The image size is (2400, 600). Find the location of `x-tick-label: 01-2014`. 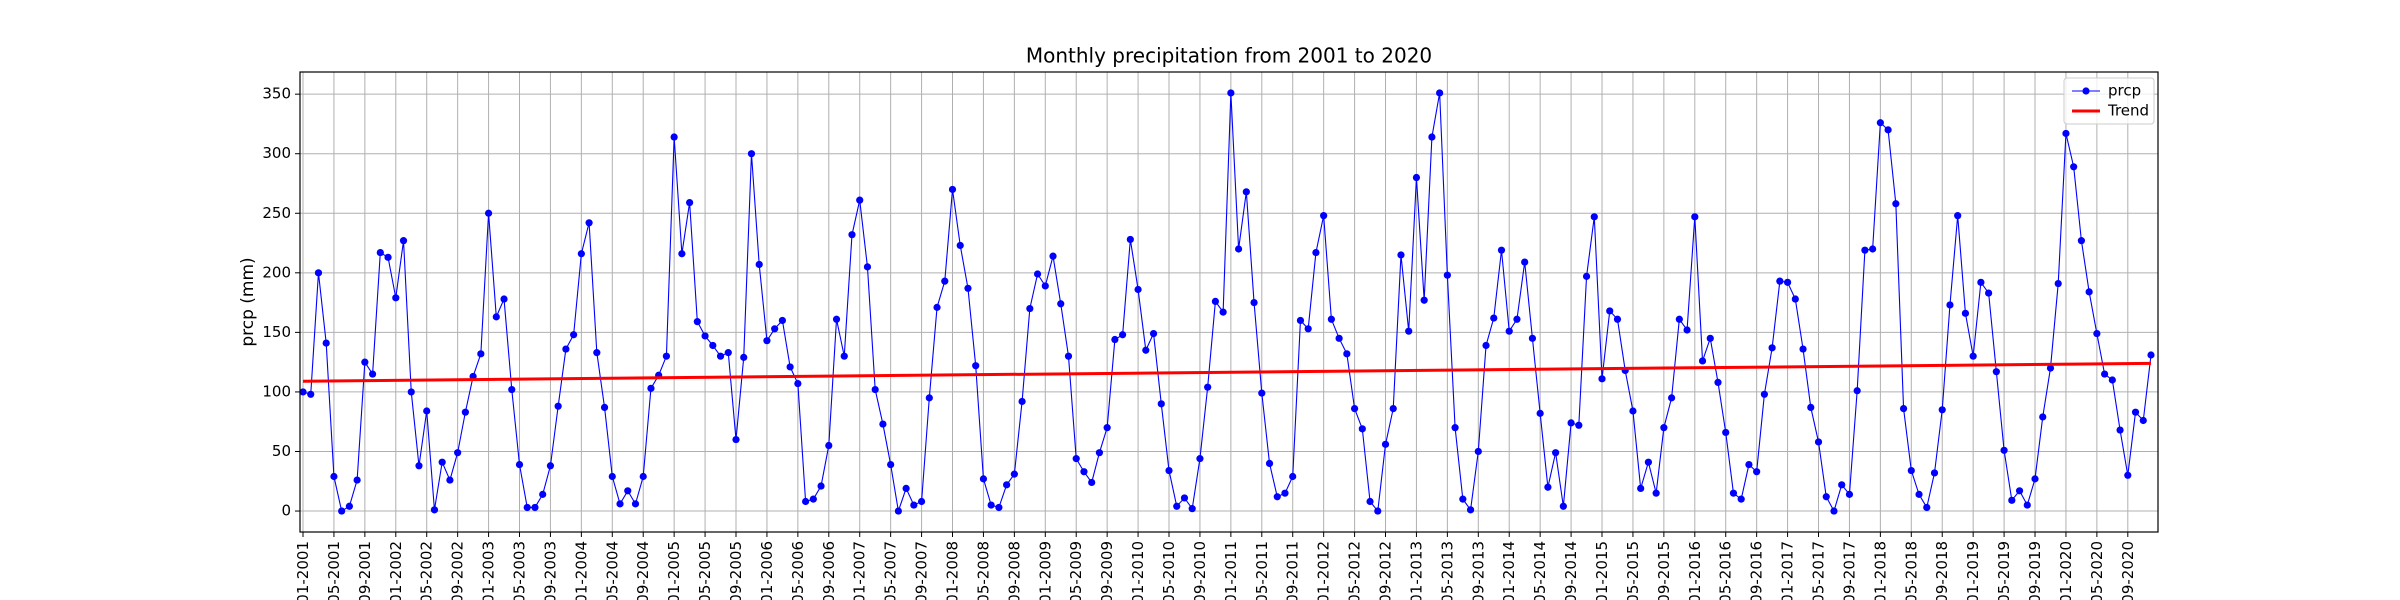

x-tick-label: 01-2014 is located at coordinates (1509, 570).